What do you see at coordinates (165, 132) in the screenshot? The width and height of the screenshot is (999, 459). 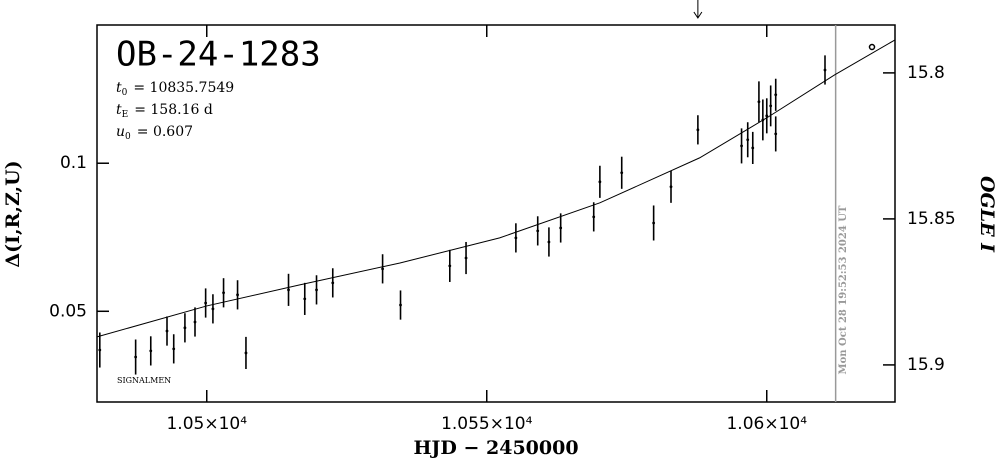 I see `param-value: = 0.607` at bounding box center [165, 132].